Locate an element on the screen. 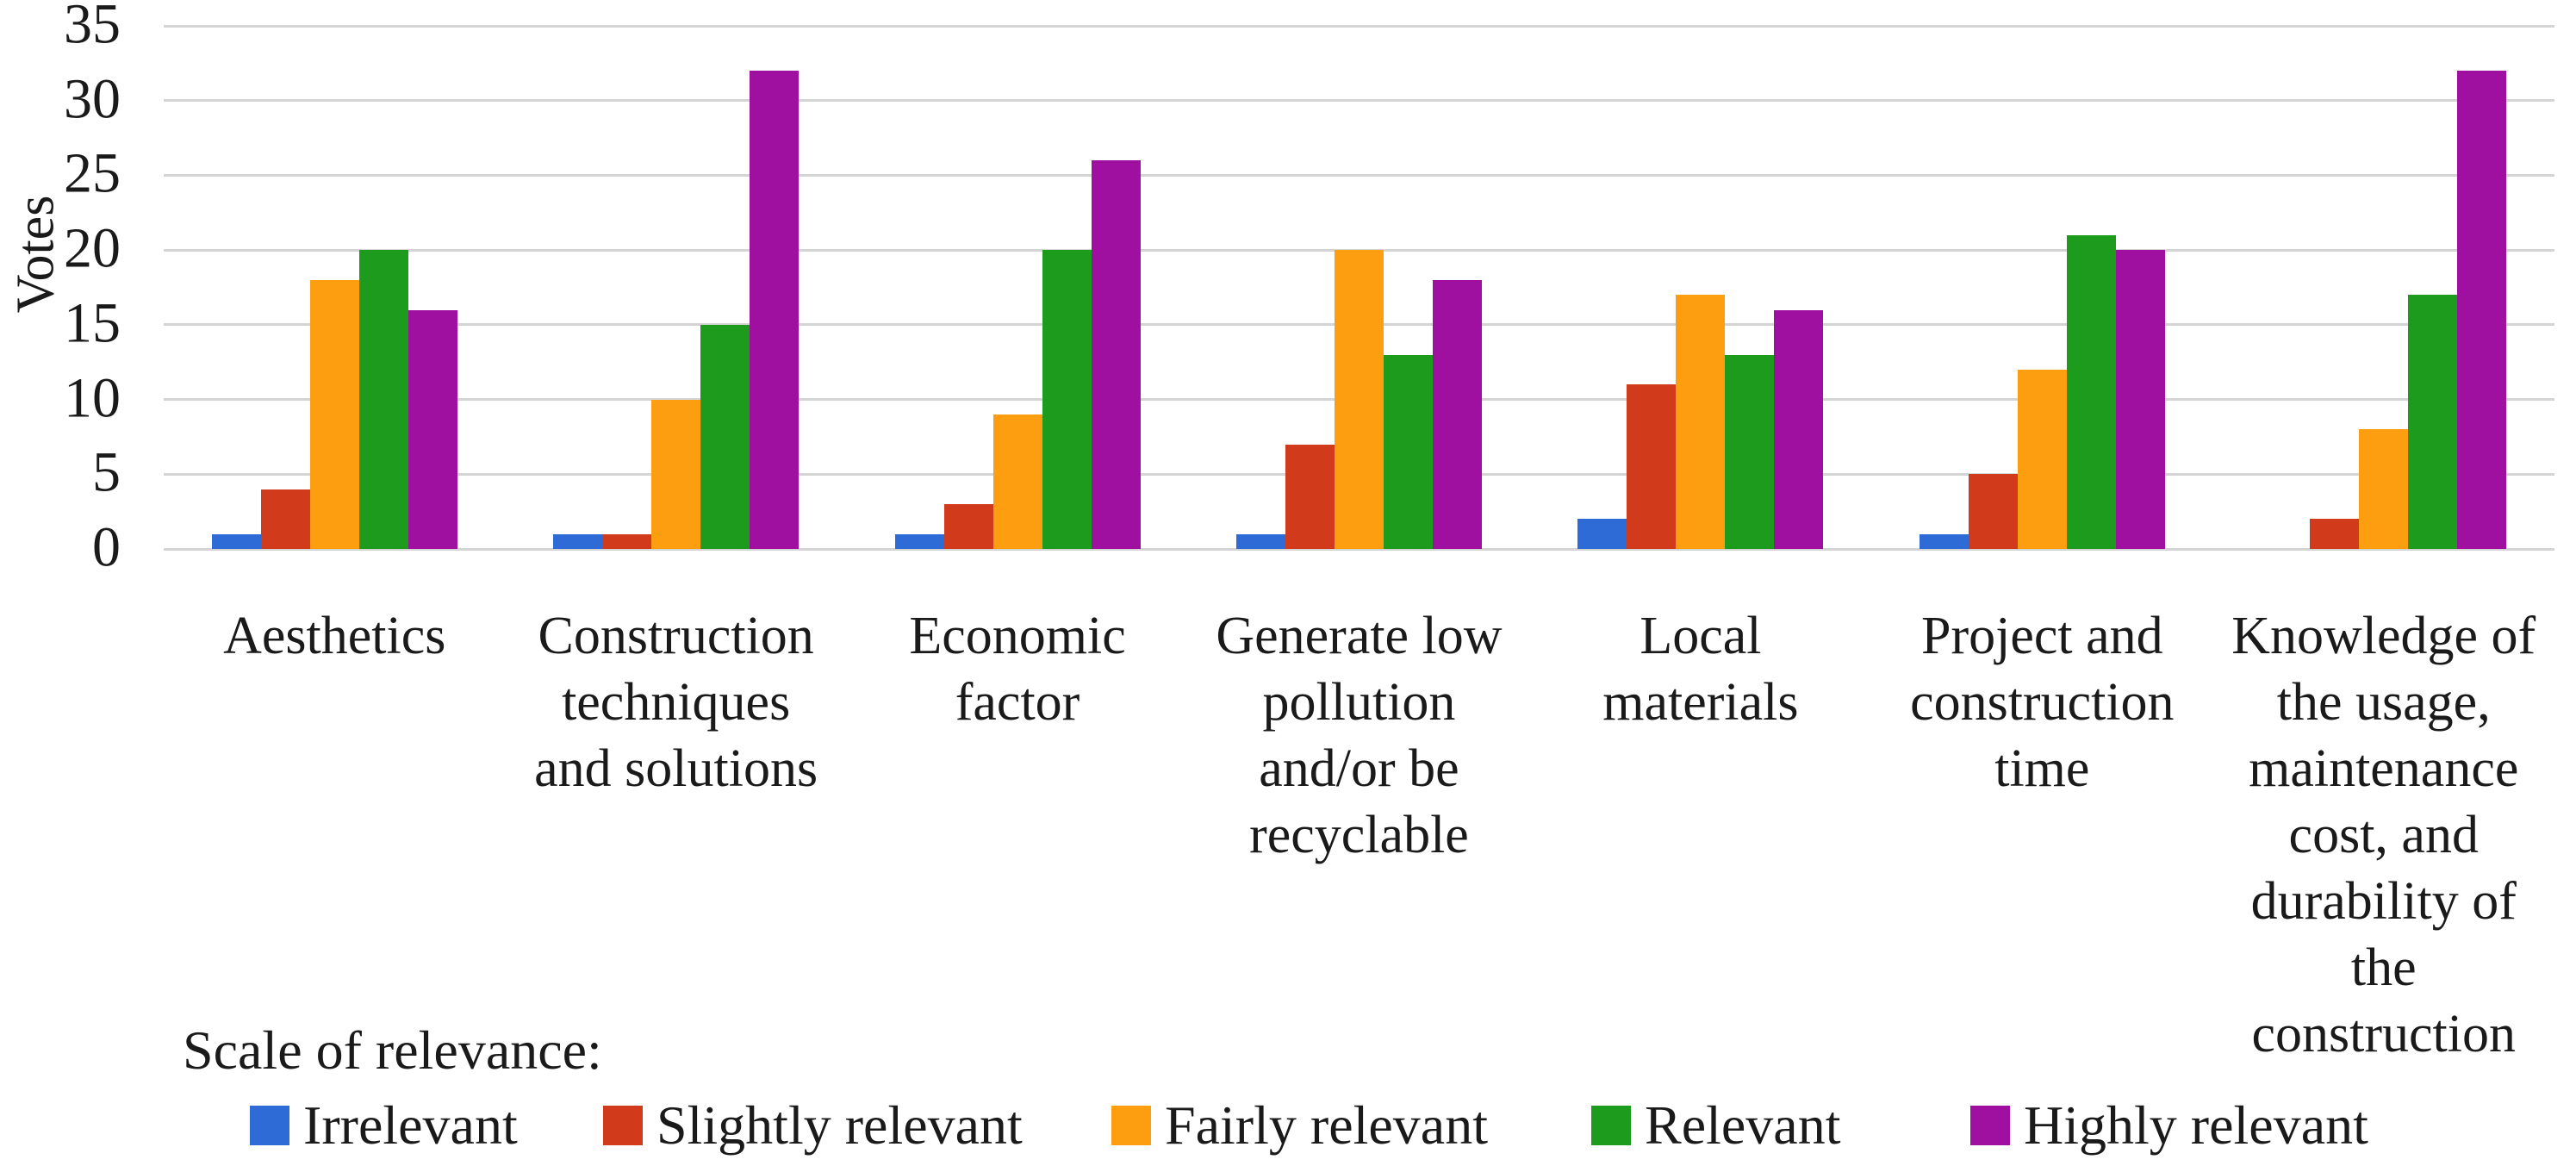  bar-group-local-materials is located at coordinates (1701, 287).